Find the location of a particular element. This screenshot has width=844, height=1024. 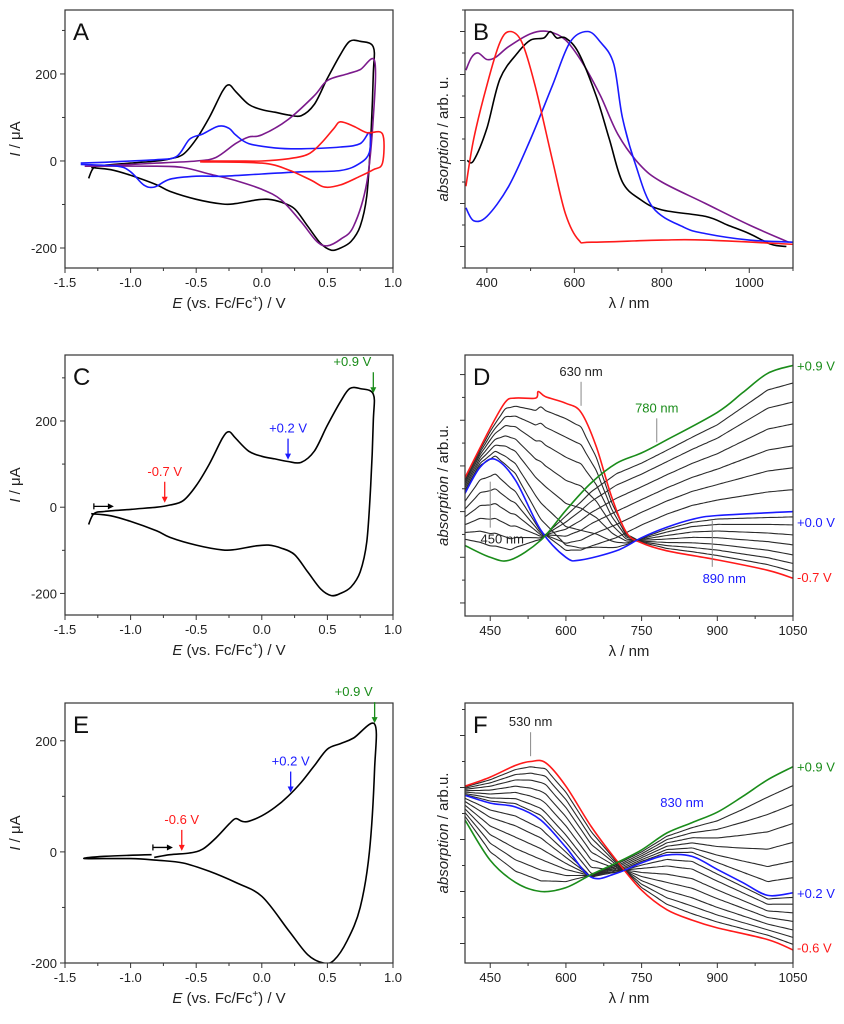

annotation-label: 530 nm is located at coordinates (530, 721).